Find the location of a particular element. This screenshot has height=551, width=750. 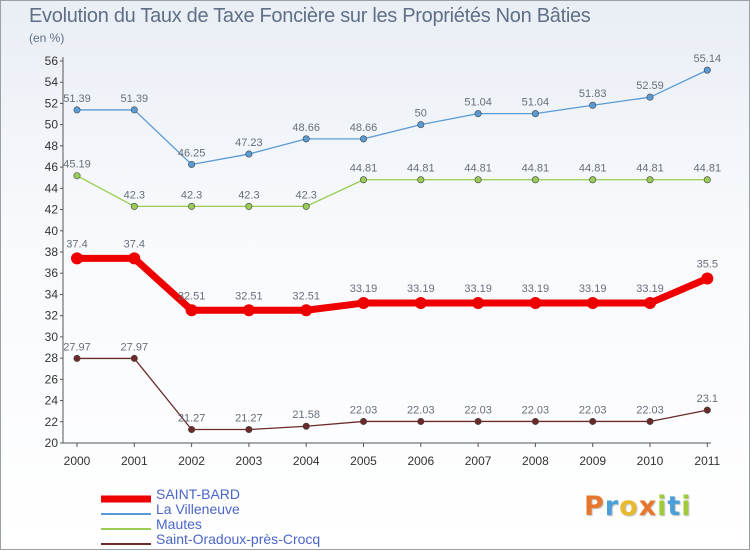

legend-swatch-mautes is located at coordinates (126, 529).